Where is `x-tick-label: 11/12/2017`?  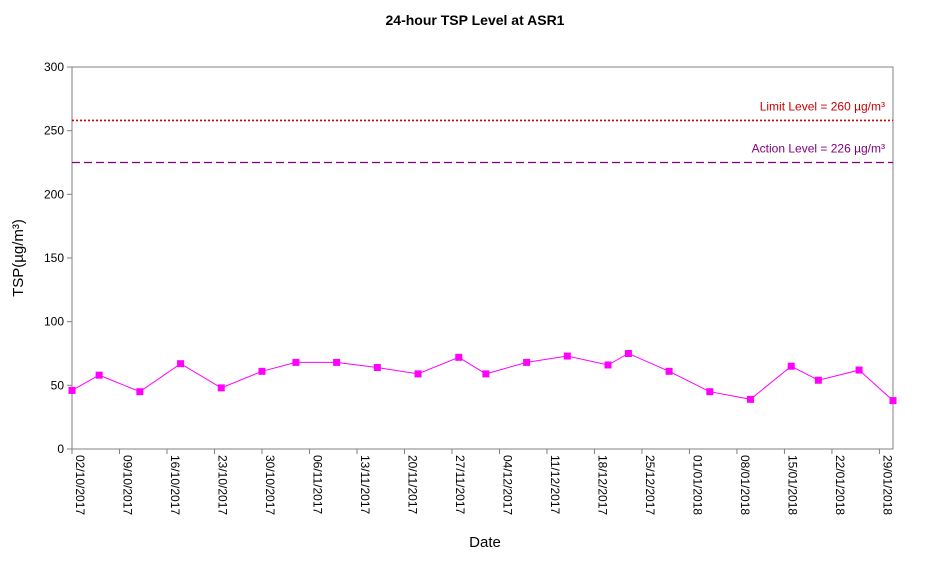
x-tick-label: 11/12/2017 is located at coordinates (555, 484).